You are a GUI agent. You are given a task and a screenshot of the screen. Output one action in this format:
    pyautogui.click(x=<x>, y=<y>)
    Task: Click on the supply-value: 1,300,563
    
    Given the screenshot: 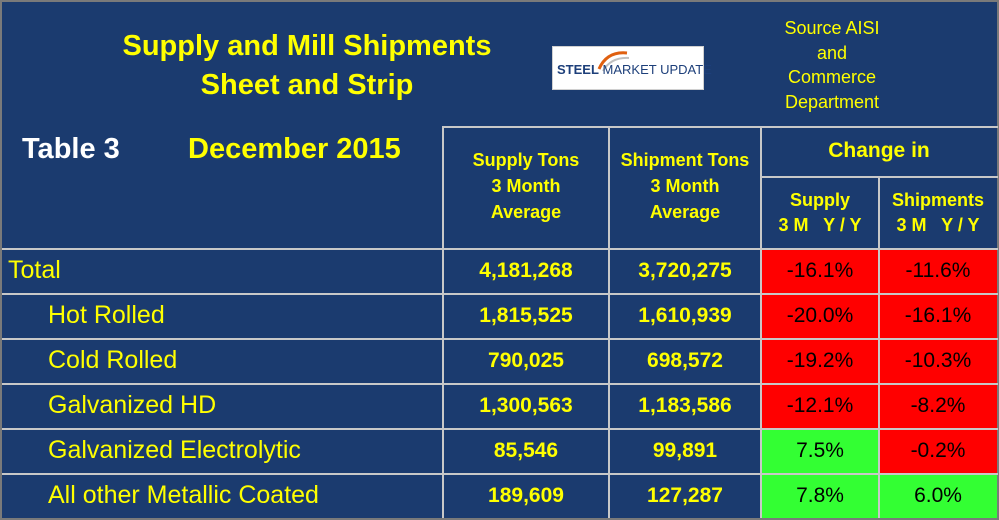 What is the action you would take?
    pyautogui.click(x=526, y=405)
    